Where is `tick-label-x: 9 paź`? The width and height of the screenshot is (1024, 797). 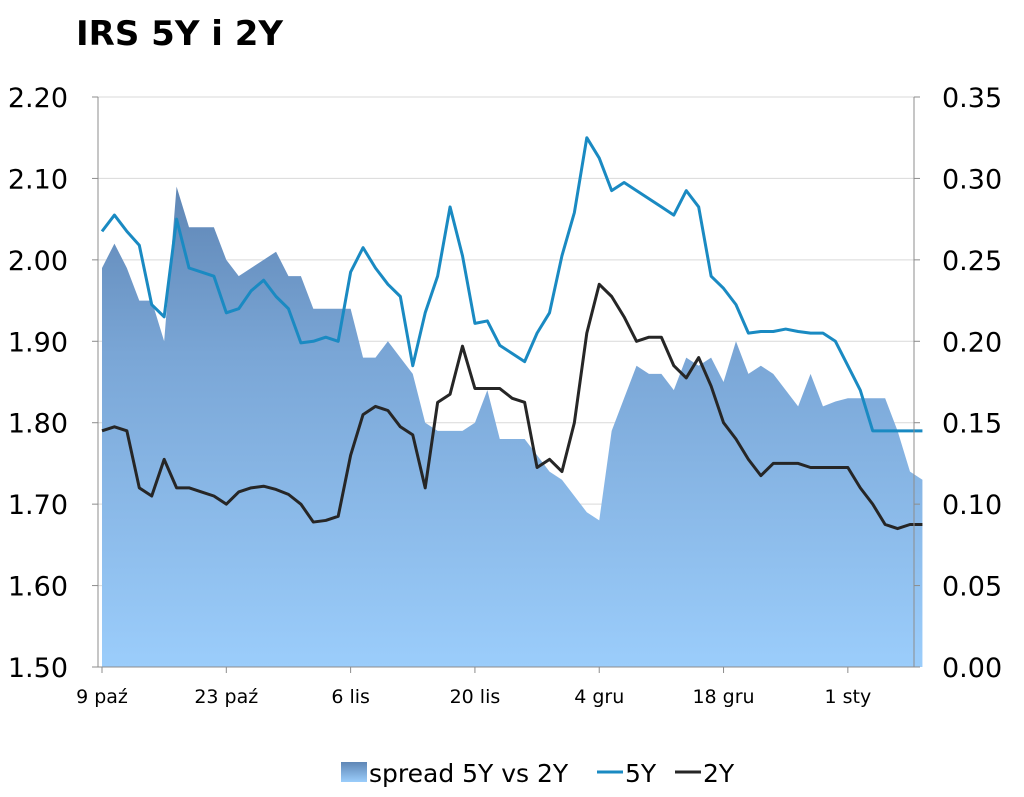 tick-label-x: 9 paź is located at coordinates (102, 697).